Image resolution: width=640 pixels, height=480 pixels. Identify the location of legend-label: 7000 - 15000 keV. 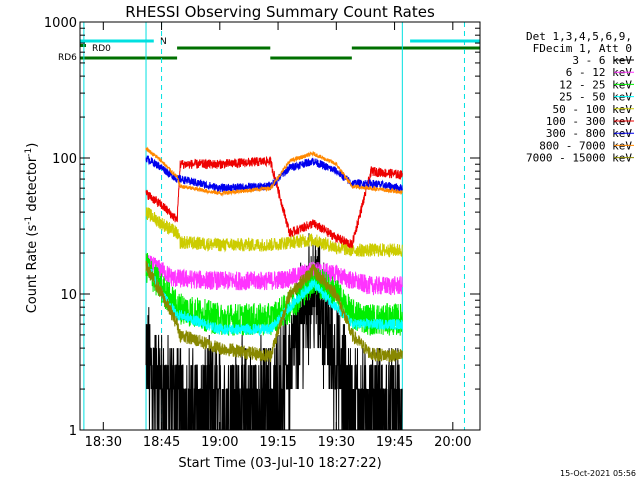
(579, 158).